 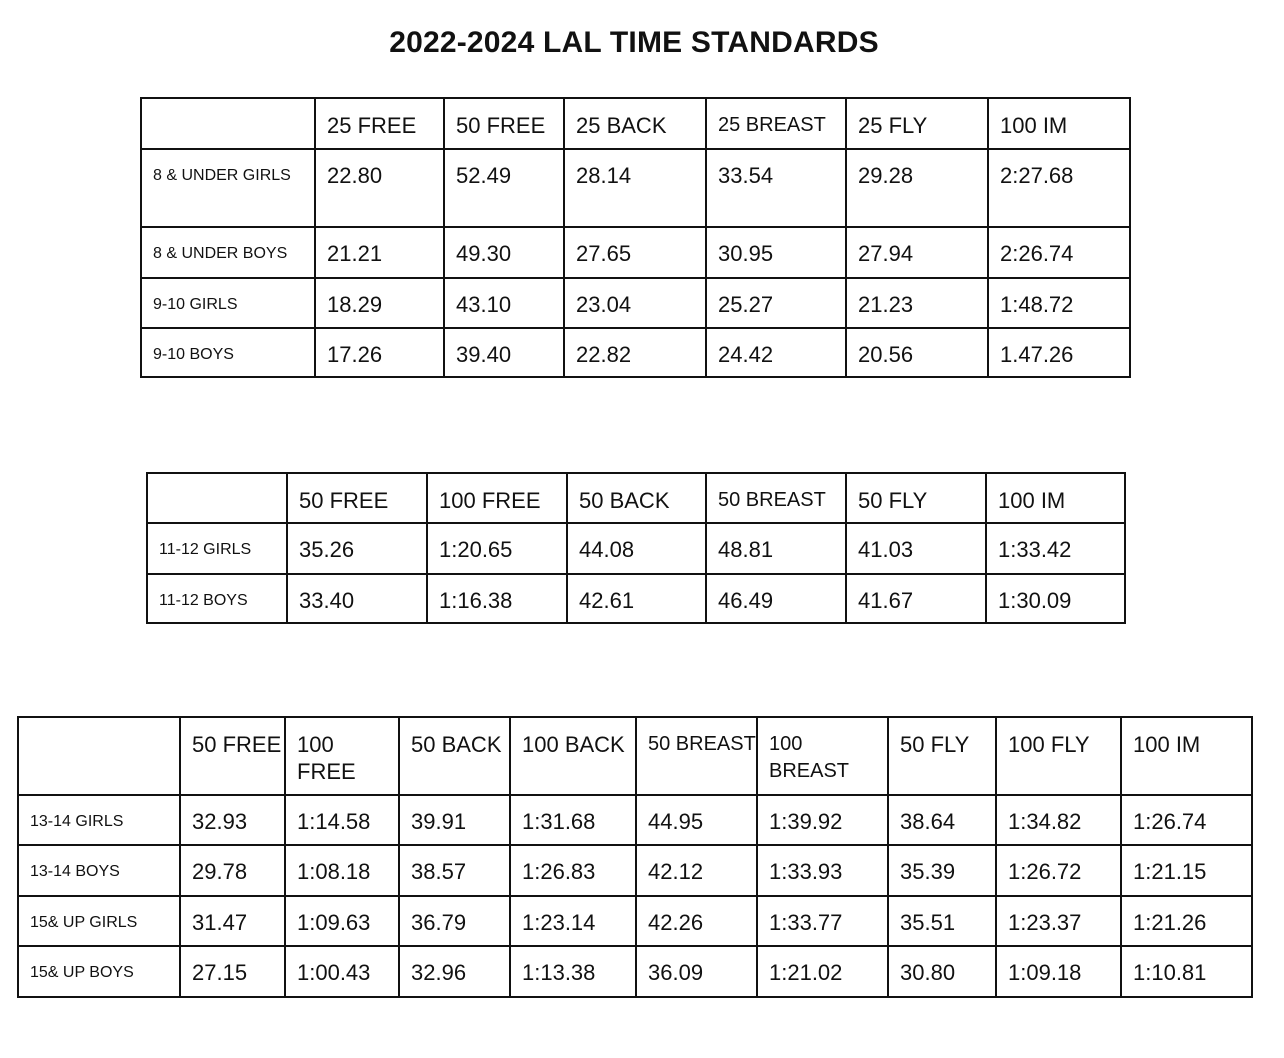 What do you see at coordinates (504, 352) in the screenshot?
I see `time-cell: 39.40` at bounding box center [504, 352].